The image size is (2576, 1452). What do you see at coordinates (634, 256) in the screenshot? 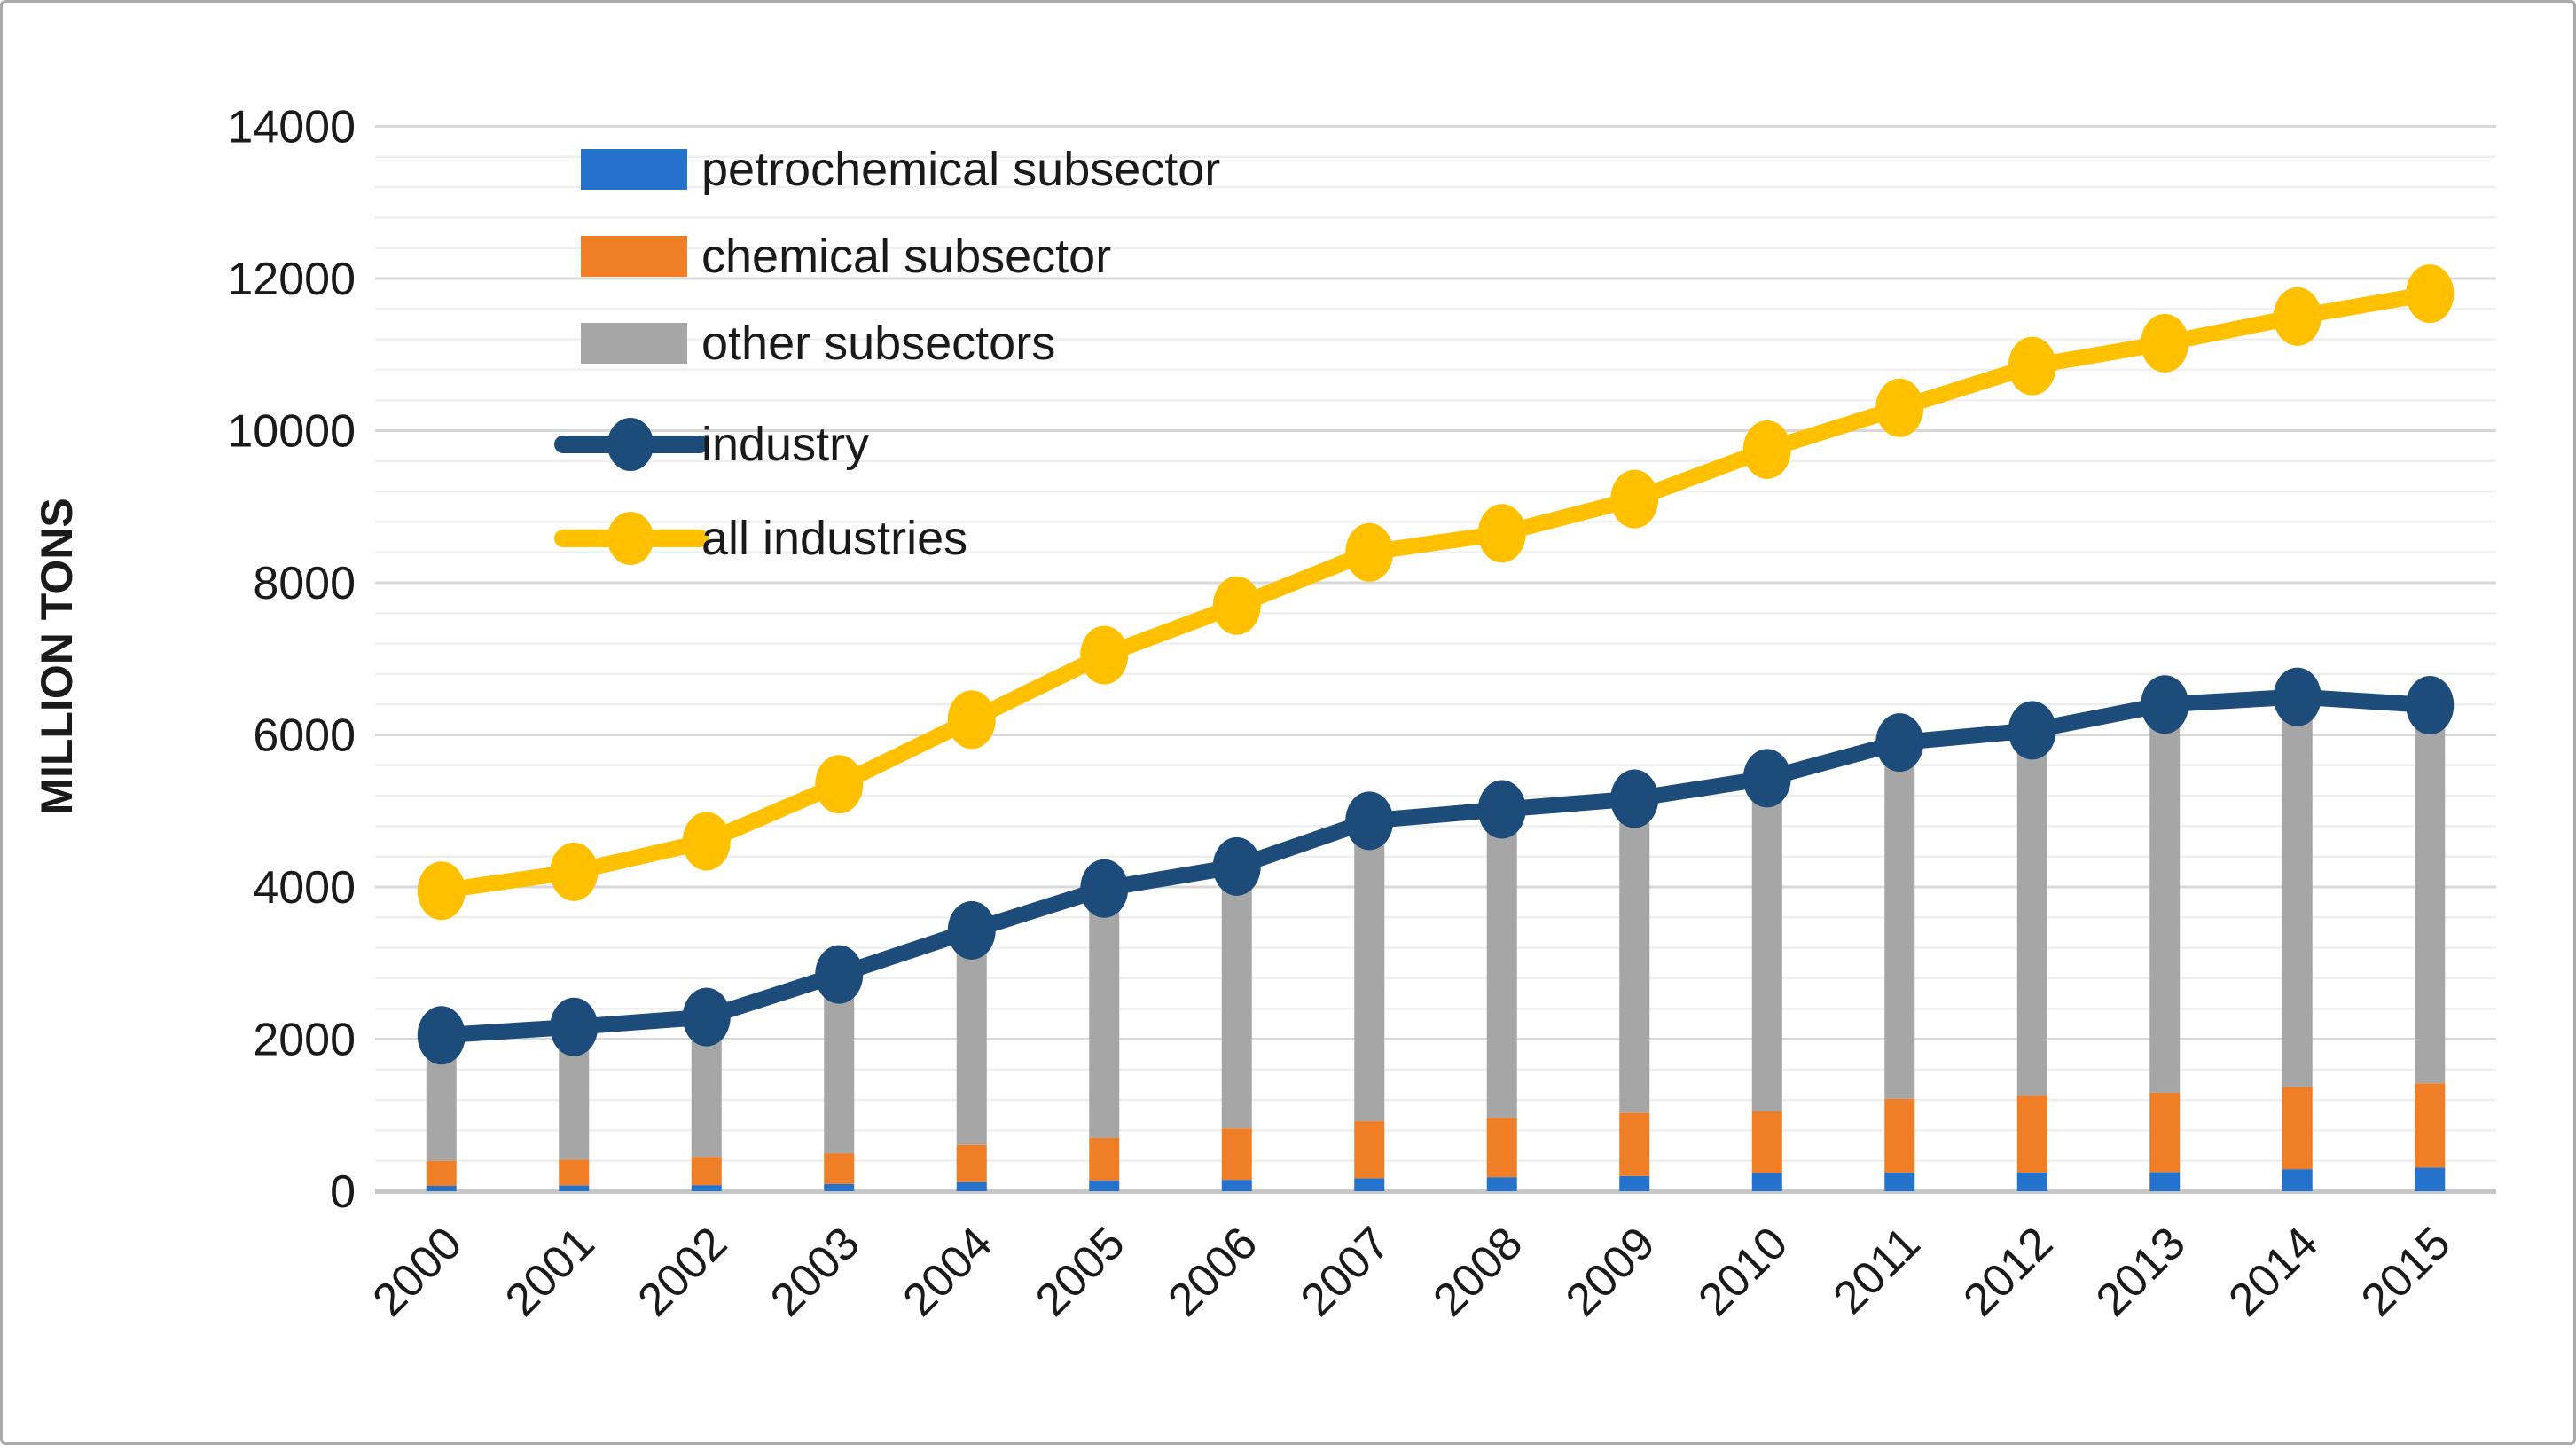
I see `legend-swatch-chemical-subsector` at bounding box center [634, 256].